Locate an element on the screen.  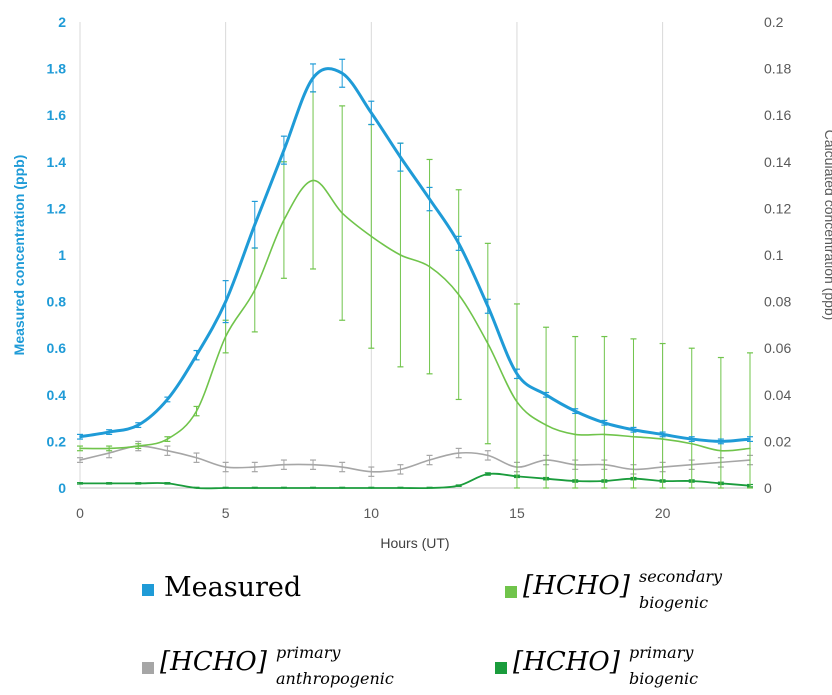
y-tick-label-left: 1.6 is located at coordinates (57, 115).